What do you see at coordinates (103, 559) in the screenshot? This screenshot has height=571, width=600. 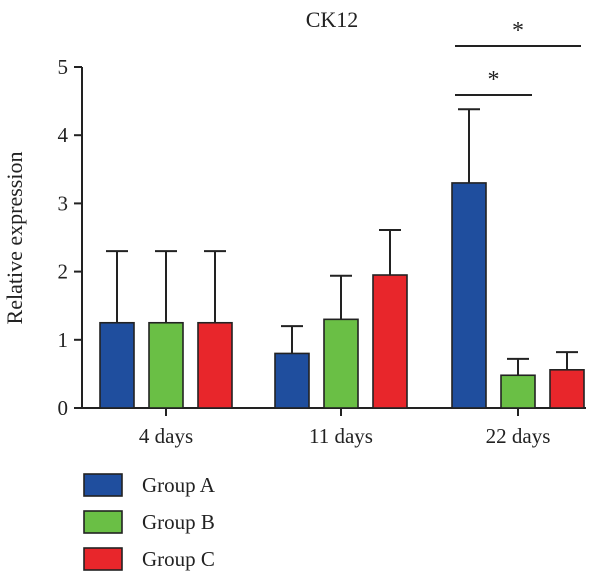 I see `legend-swatch-group-c` at bounding box center [103, 559].